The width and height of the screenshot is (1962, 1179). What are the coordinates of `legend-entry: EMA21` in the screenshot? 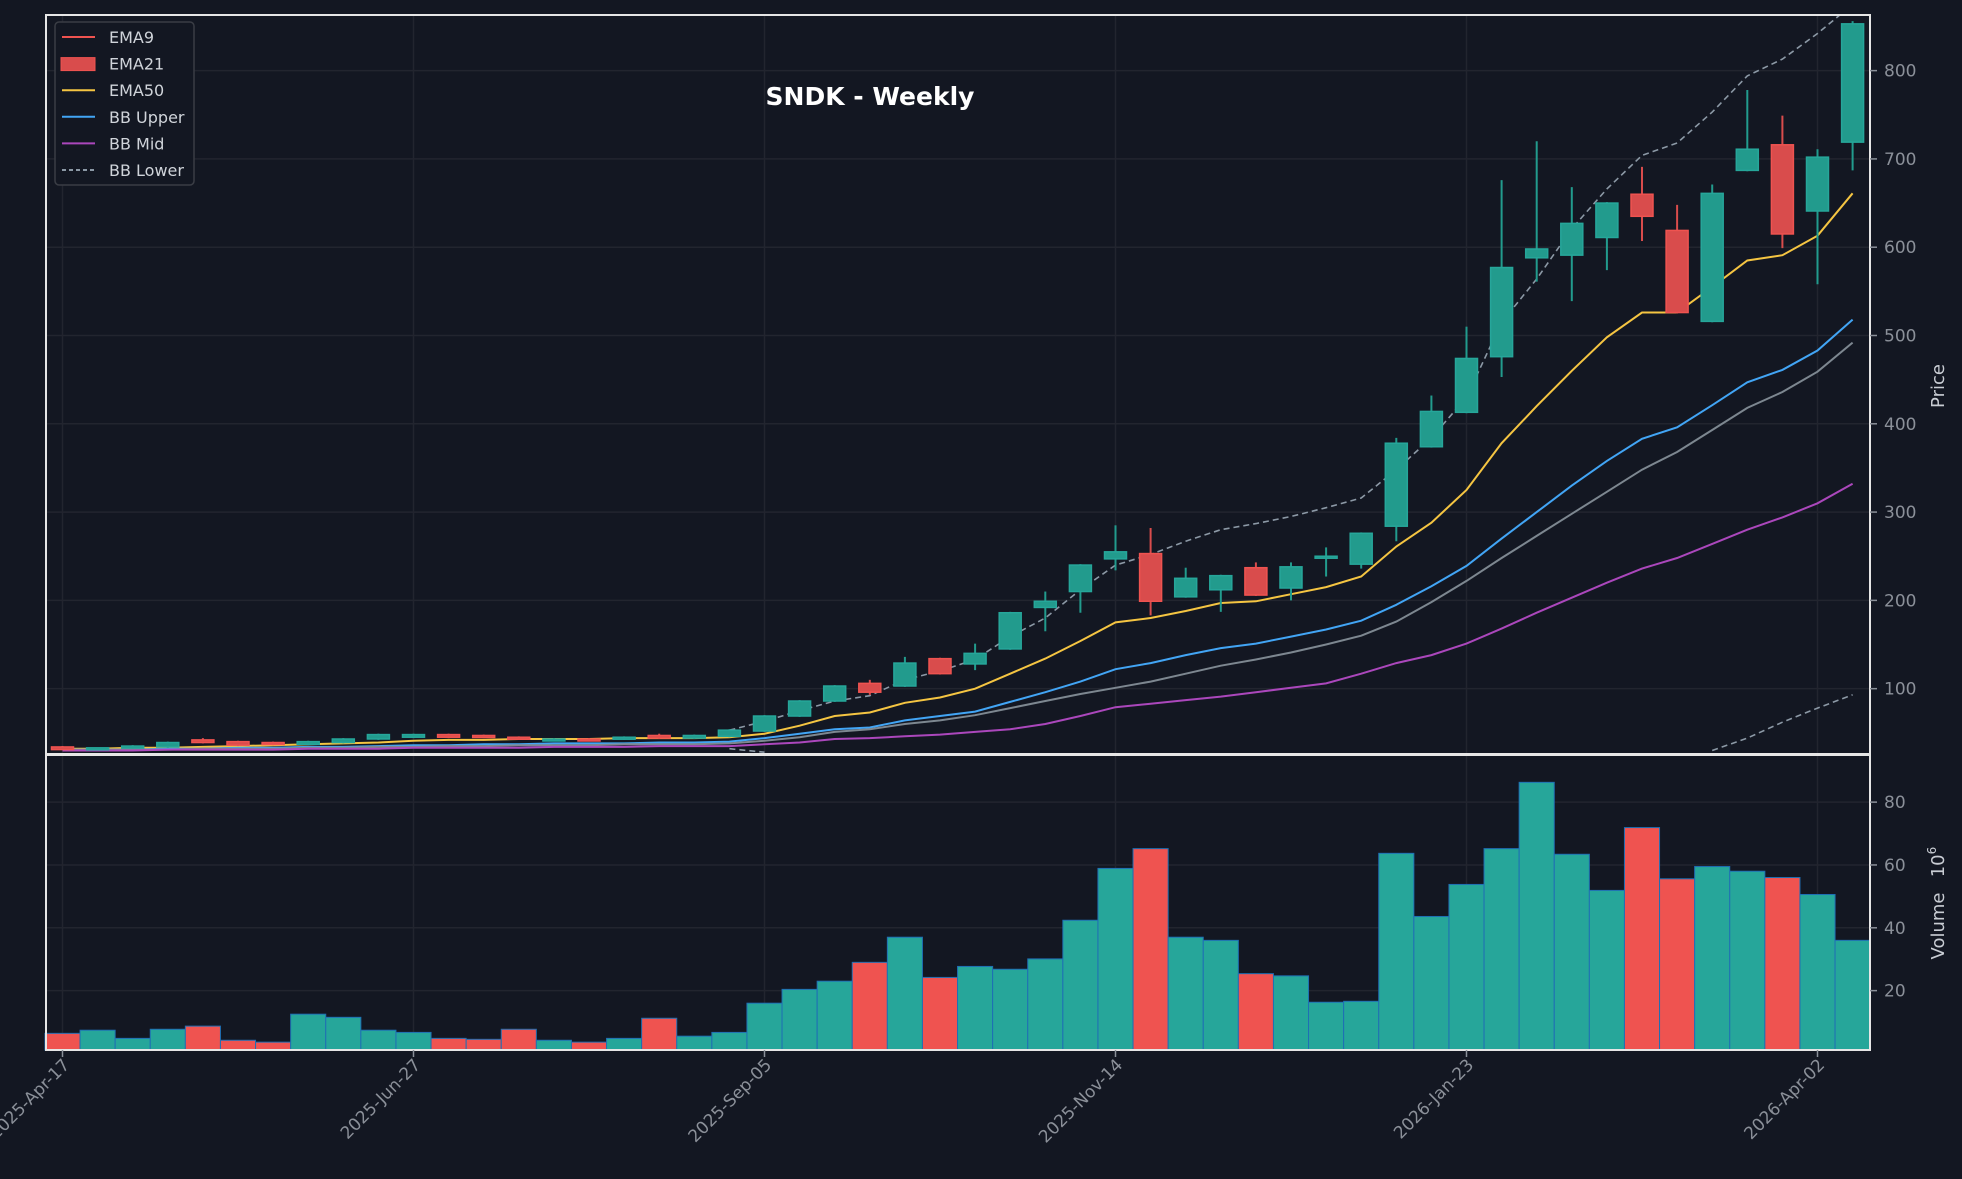 It's located at (112, 64).